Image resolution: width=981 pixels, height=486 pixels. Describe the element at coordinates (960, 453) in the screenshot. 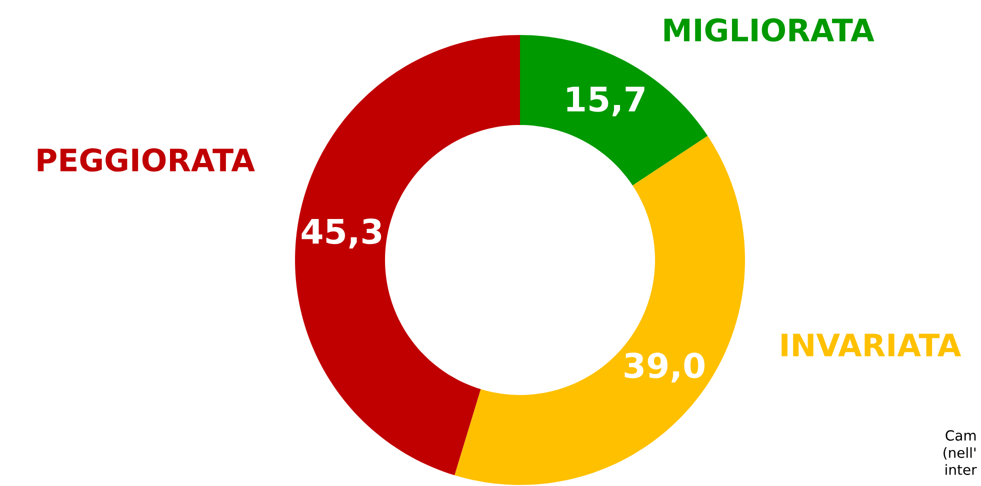

I see `text: (nell'` at that location.